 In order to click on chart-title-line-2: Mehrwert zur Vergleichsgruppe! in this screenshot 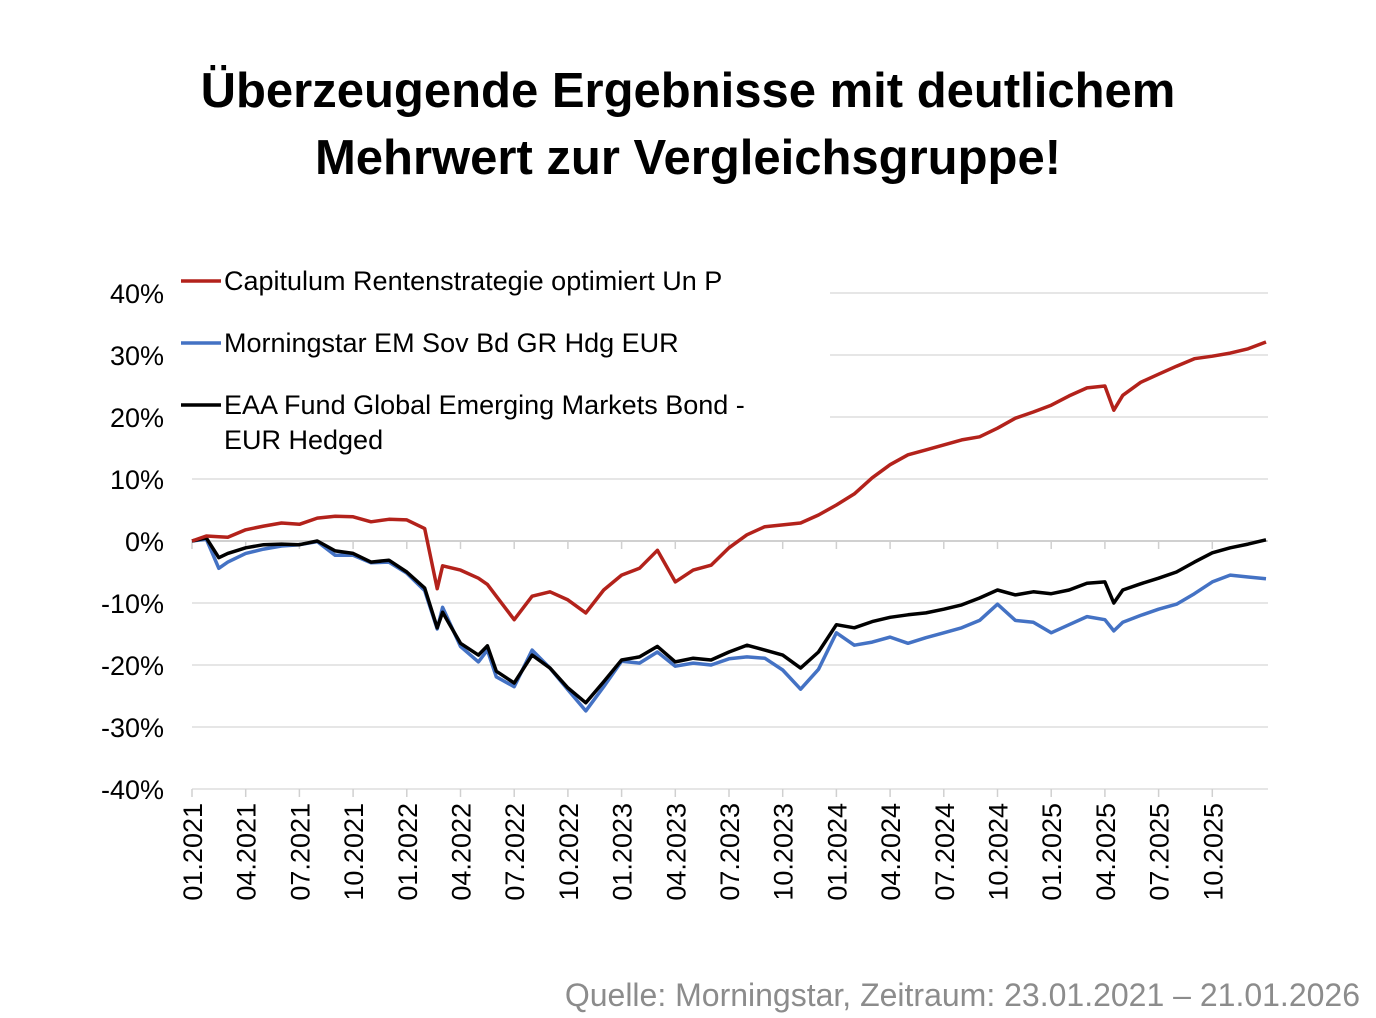, I will do `click(688, 158)`.